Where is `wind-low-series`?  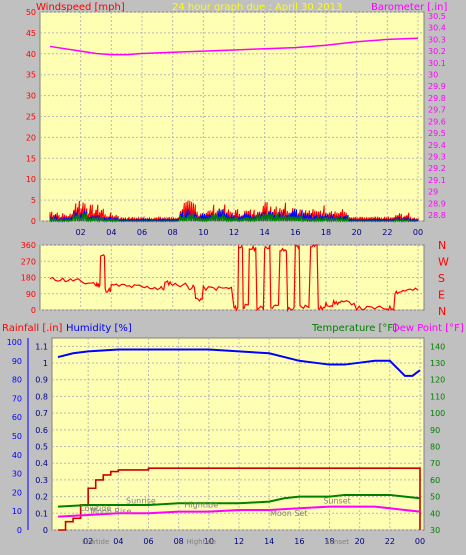 wind-low-series is located at coordinates (233, 217).